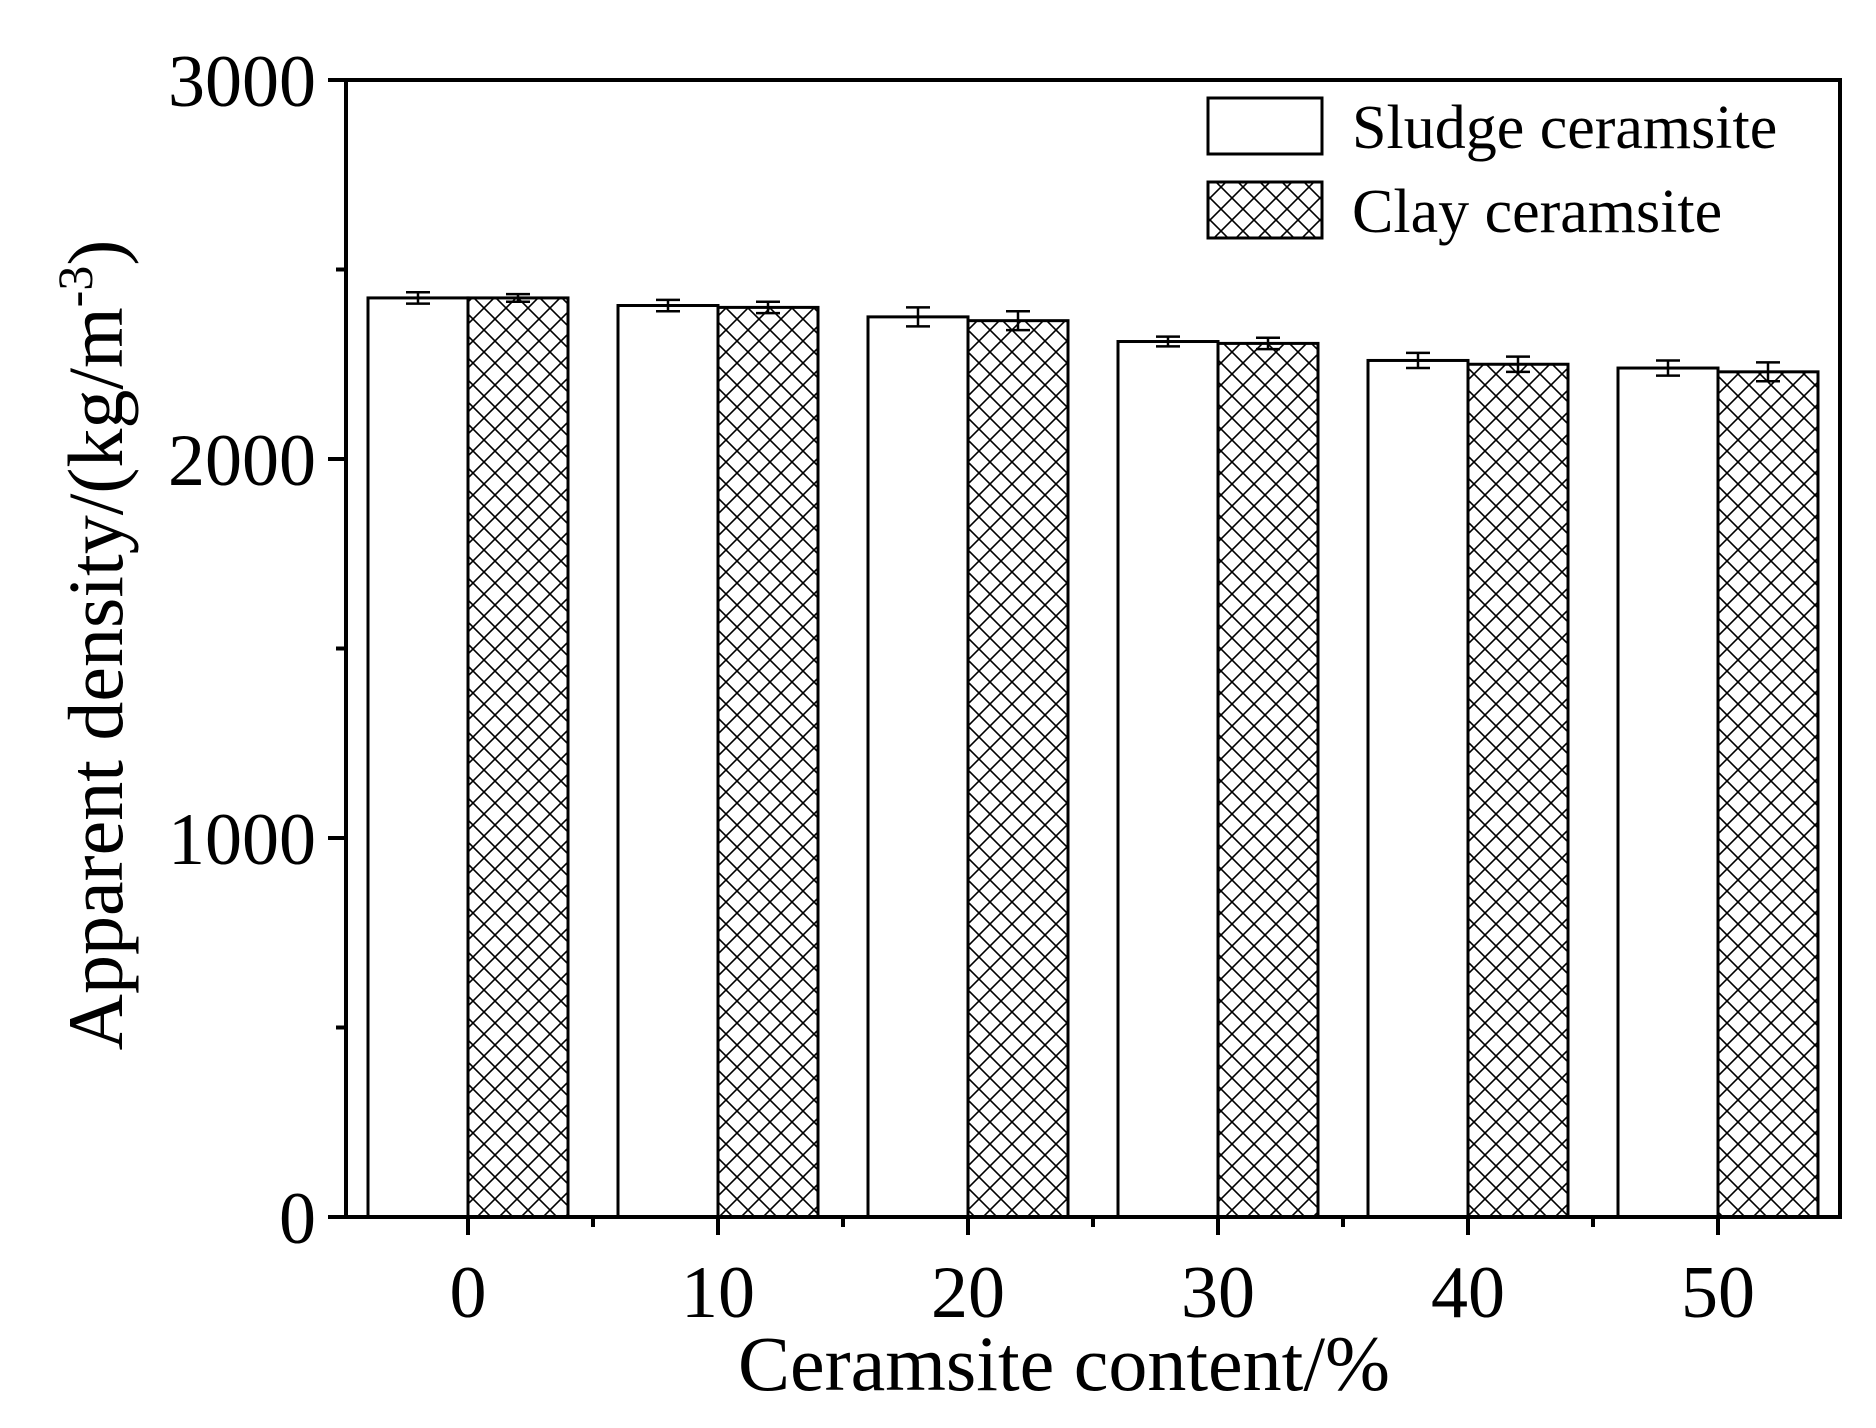 The image size is (1876, 1428). I want to click on y-tick-label-0: 0, so click(297, 1219).